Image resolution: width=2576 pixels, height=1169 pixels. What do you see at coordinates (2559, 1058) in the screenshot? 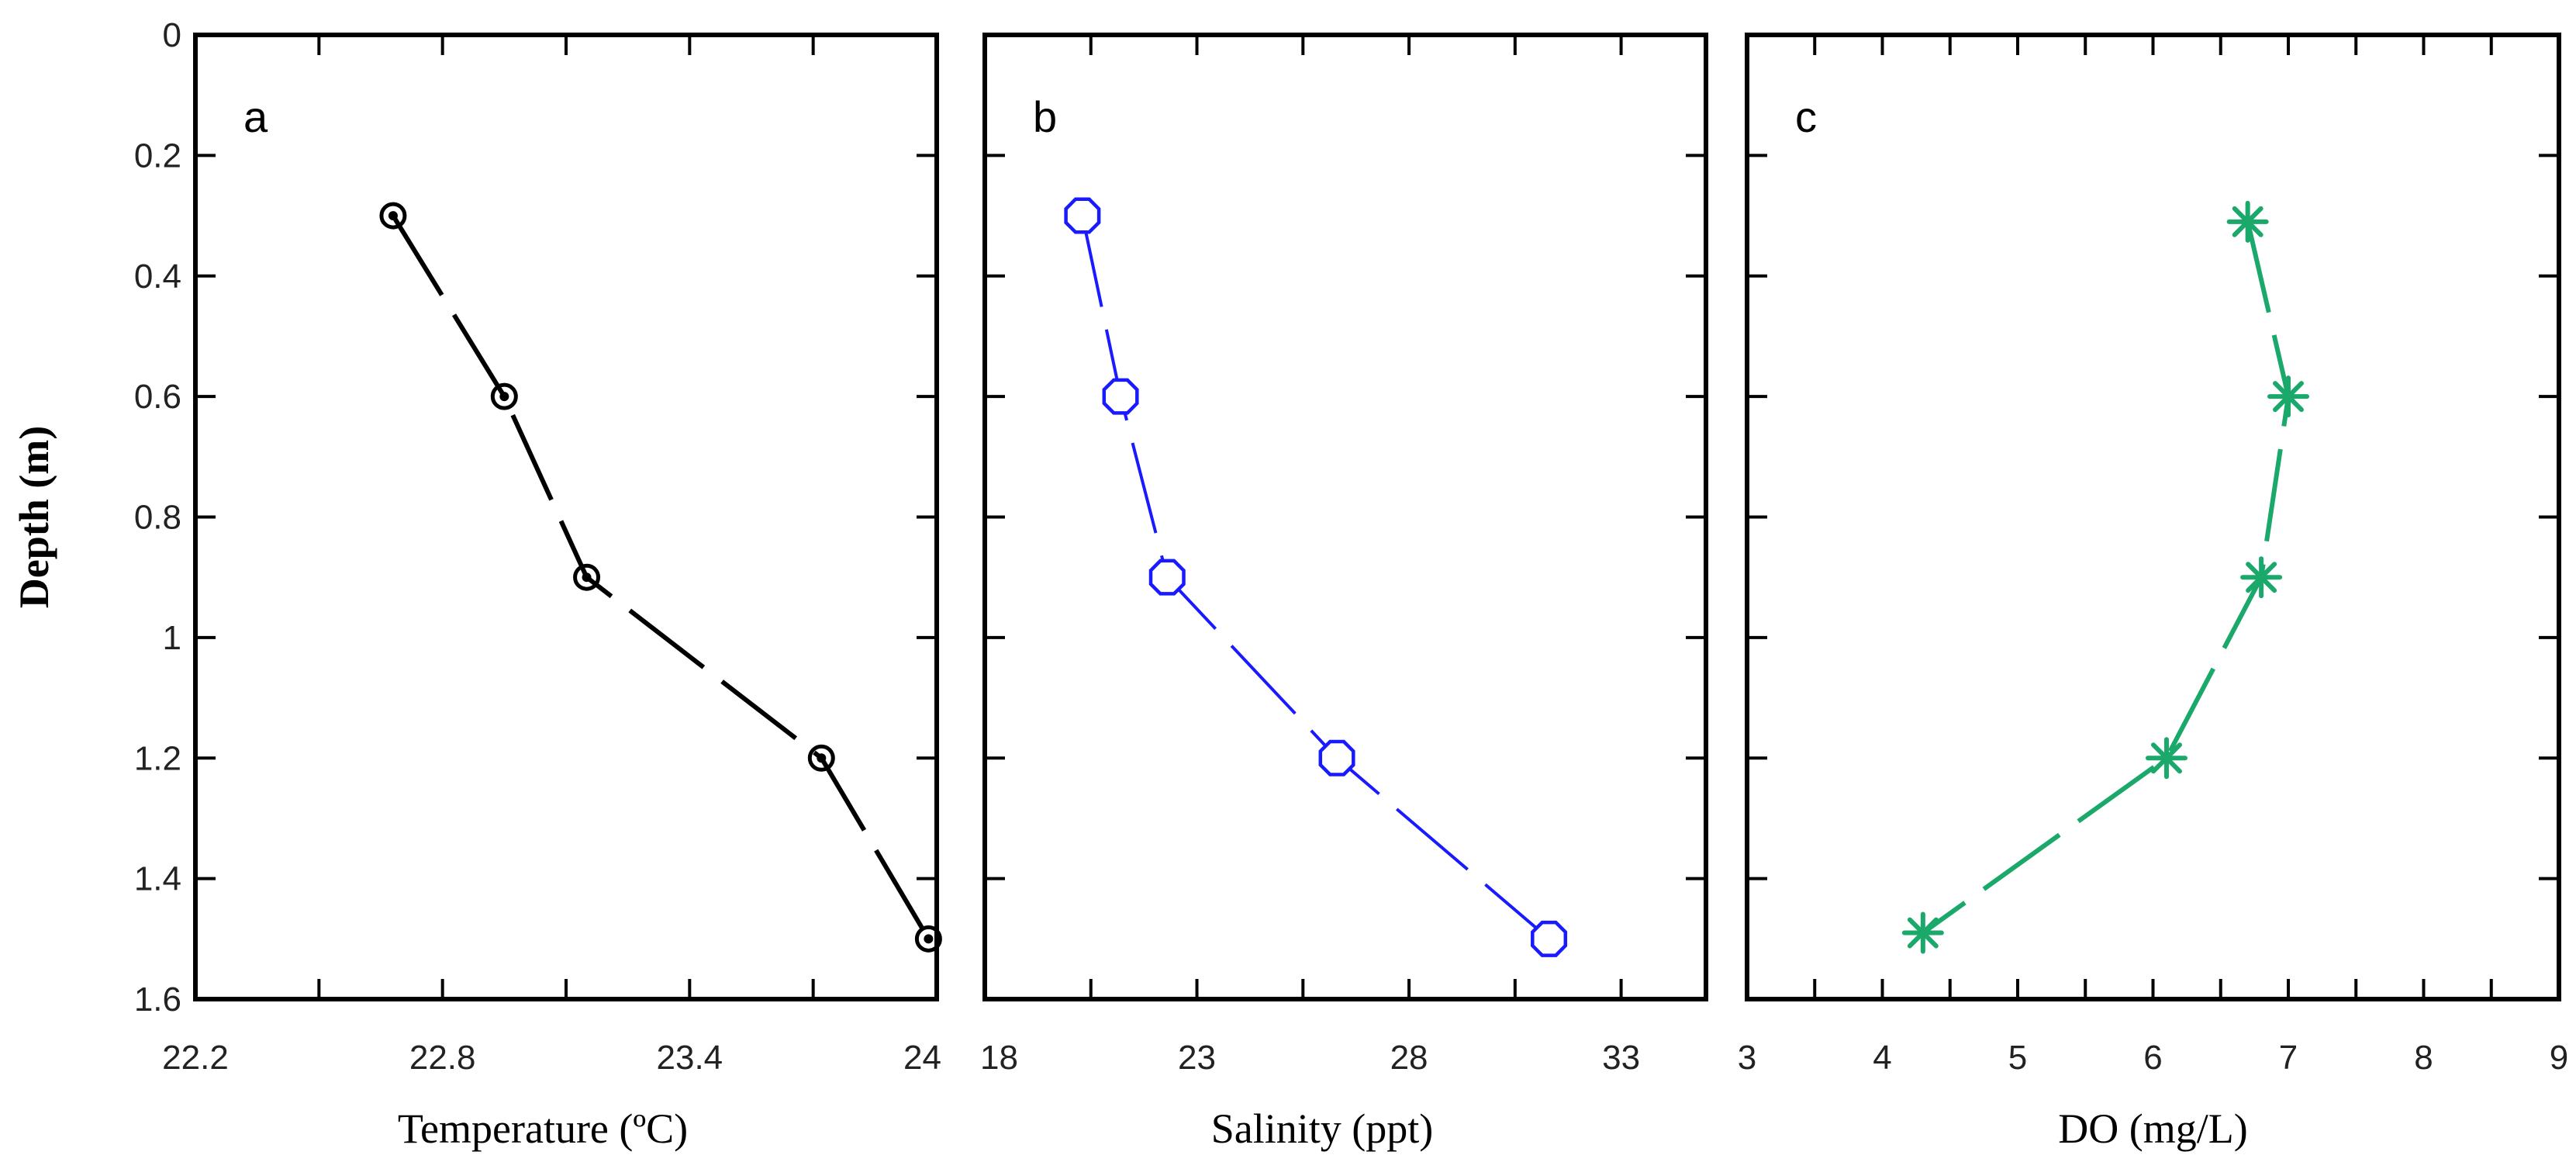
I see `panel-c-xtick-label: 9` at bounding box center [2559, 1058].